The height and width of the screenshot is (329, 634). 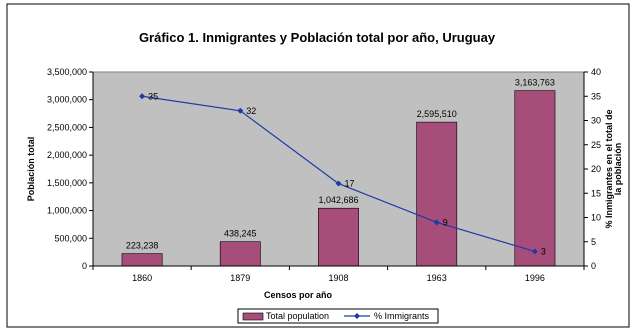 What do you see at coordinates (31, 169) in the screenshot?
I see `y-axis-title: Población total` at bounding box center [31, 169].